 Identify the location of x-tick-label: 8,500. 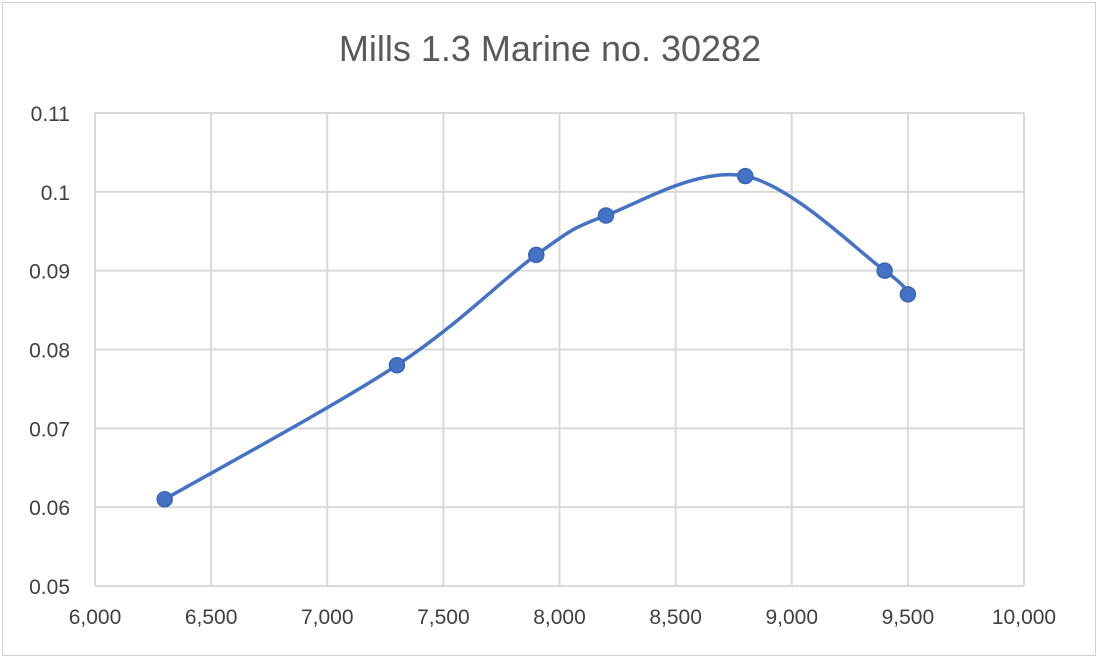
(675, 617).